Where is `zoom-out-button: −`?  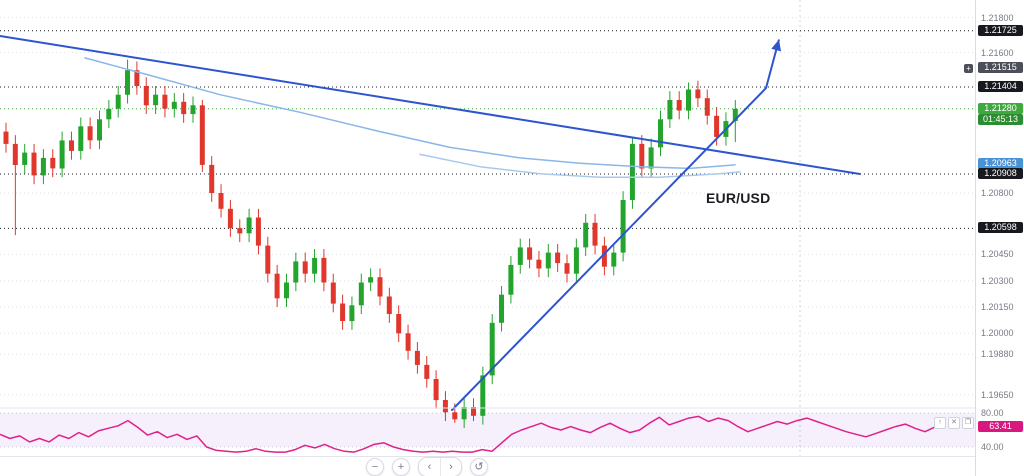
zoom-out-button: − is located at coordinates (375, 467).